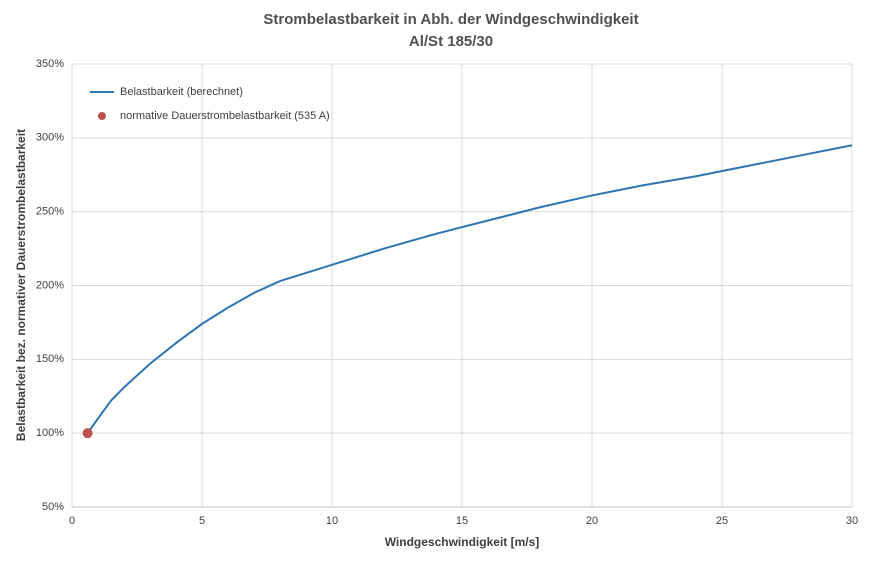 This screenshot has width=872, height=564. What do you see at coordinates (462, 542) in the screenshot?
I see `x-axis-title: Windgeschwindigkeit [m/s]` at bounding box center [462, 542].